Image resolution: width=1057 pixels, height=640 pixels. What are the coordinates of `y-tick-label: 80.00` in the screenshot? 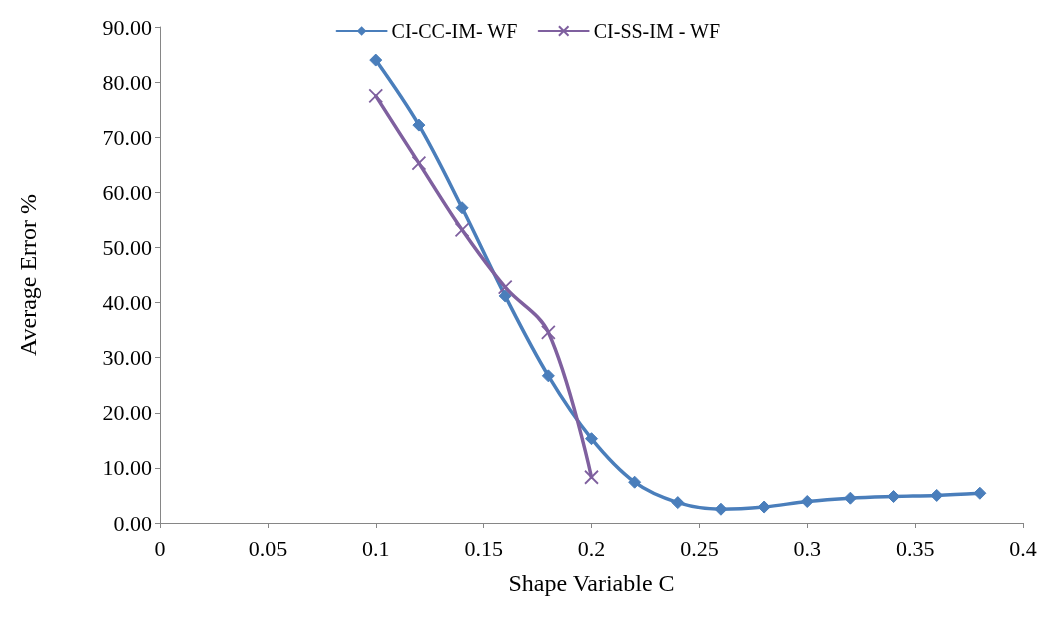 It's located at (127, 82).